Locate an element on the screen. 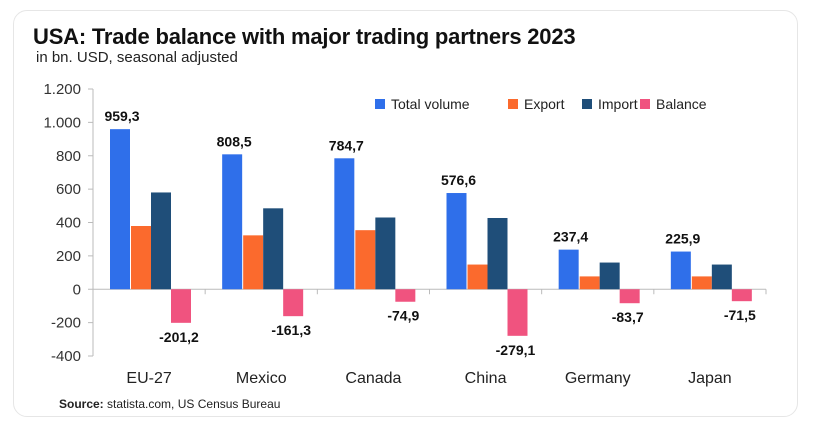  x-category-label: EU-27 is located at coordinates (148, 378).